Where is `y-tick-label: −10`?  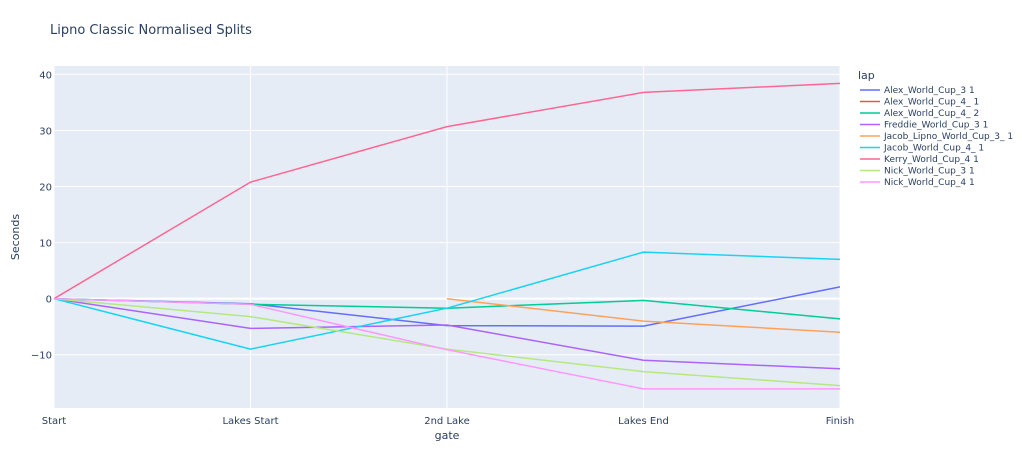 y-tick-label: −10 is located at coordinates (41, 356).